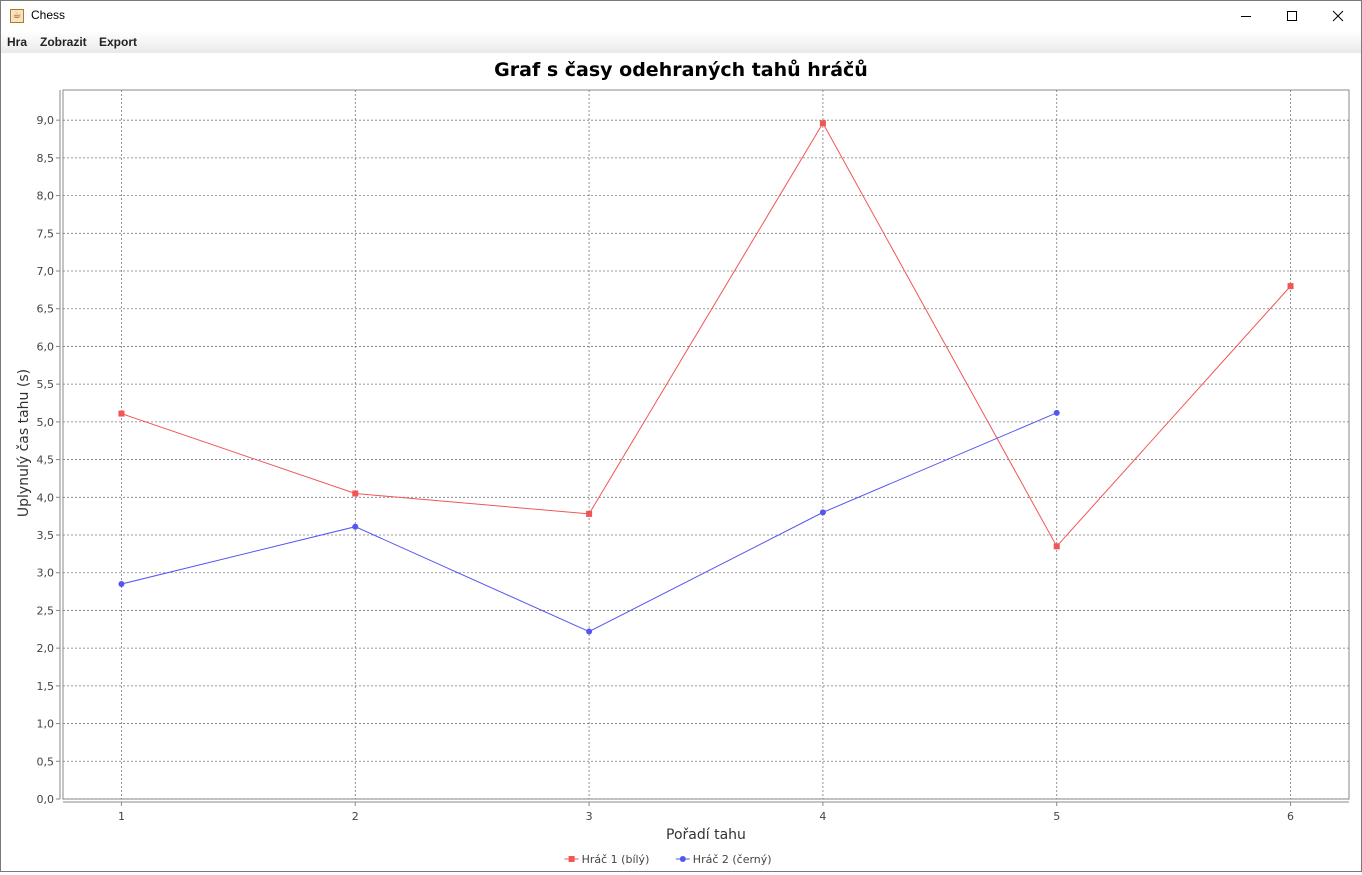 The width and height of the screenshot is (1362, 875). What do you see at coordinates (681, 16) in the screenshot?
I see `title-bar: ☕ Chess` at bounding box center [681, 16].